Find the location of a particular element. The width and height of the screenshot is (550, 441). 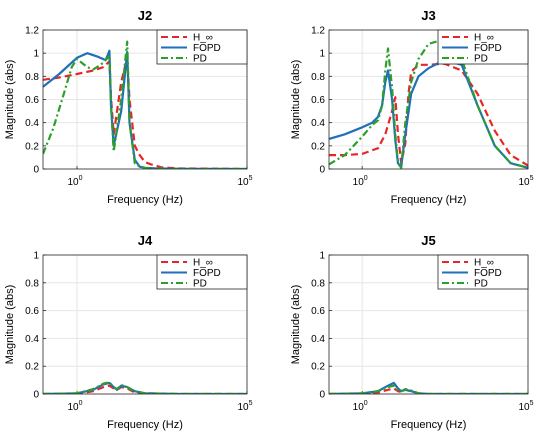

chart-title: J5 is located at coordinates (428, 240).